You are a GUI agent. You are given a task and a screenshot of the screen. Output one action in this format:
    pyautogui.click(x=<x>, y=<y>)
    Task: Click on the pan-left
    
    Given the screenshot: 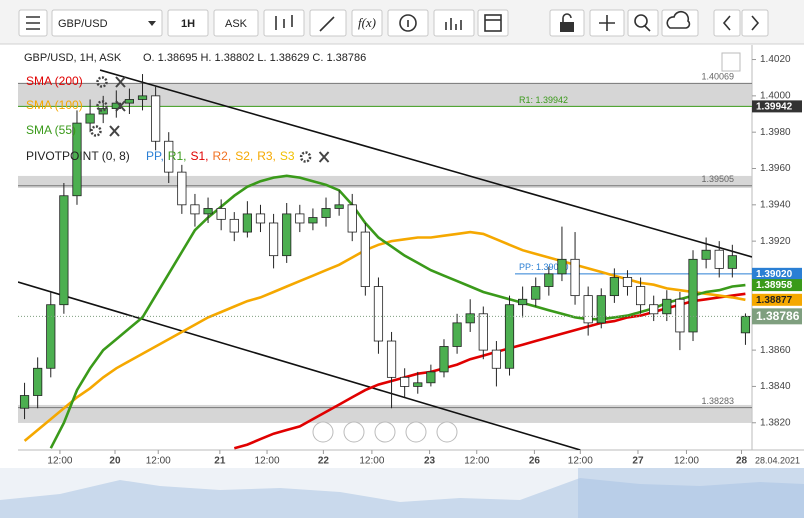 What is the action you would take?
    pyautogui.click(x=323, y=432)
    